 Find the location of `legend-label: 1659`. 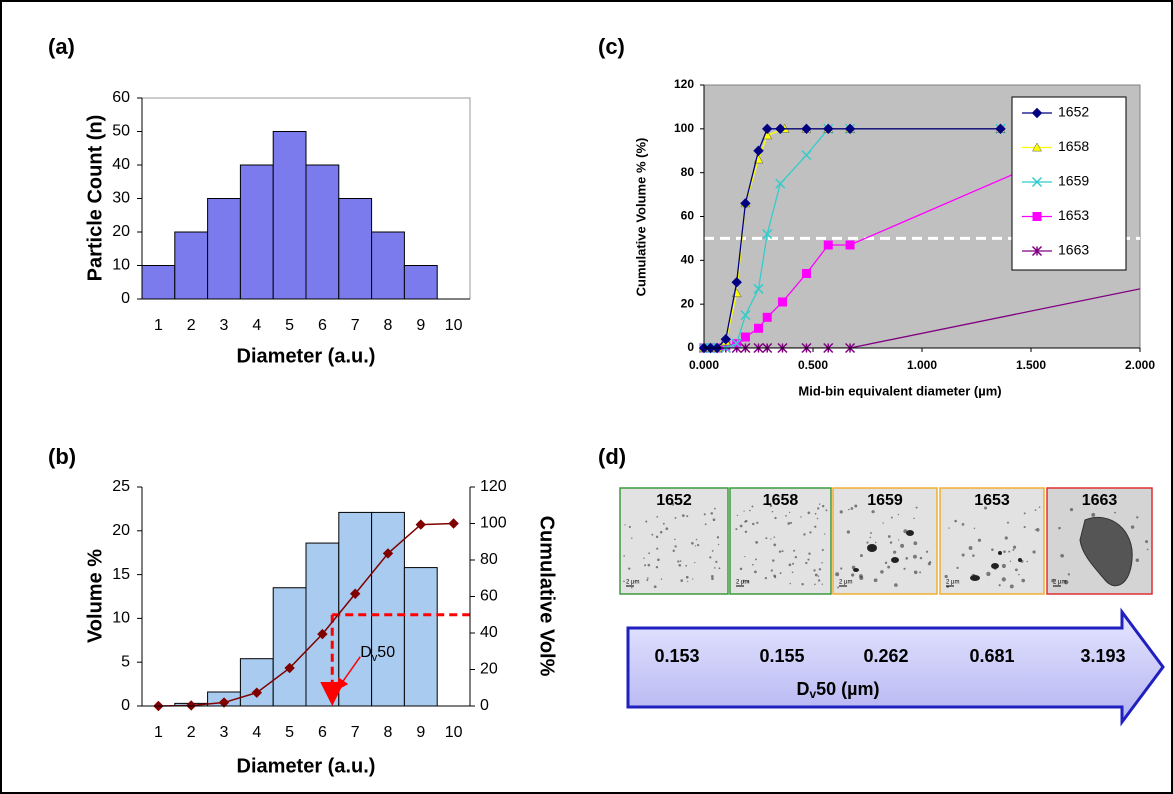

legend-label: 1659 is located at coordinates (1073, 181).